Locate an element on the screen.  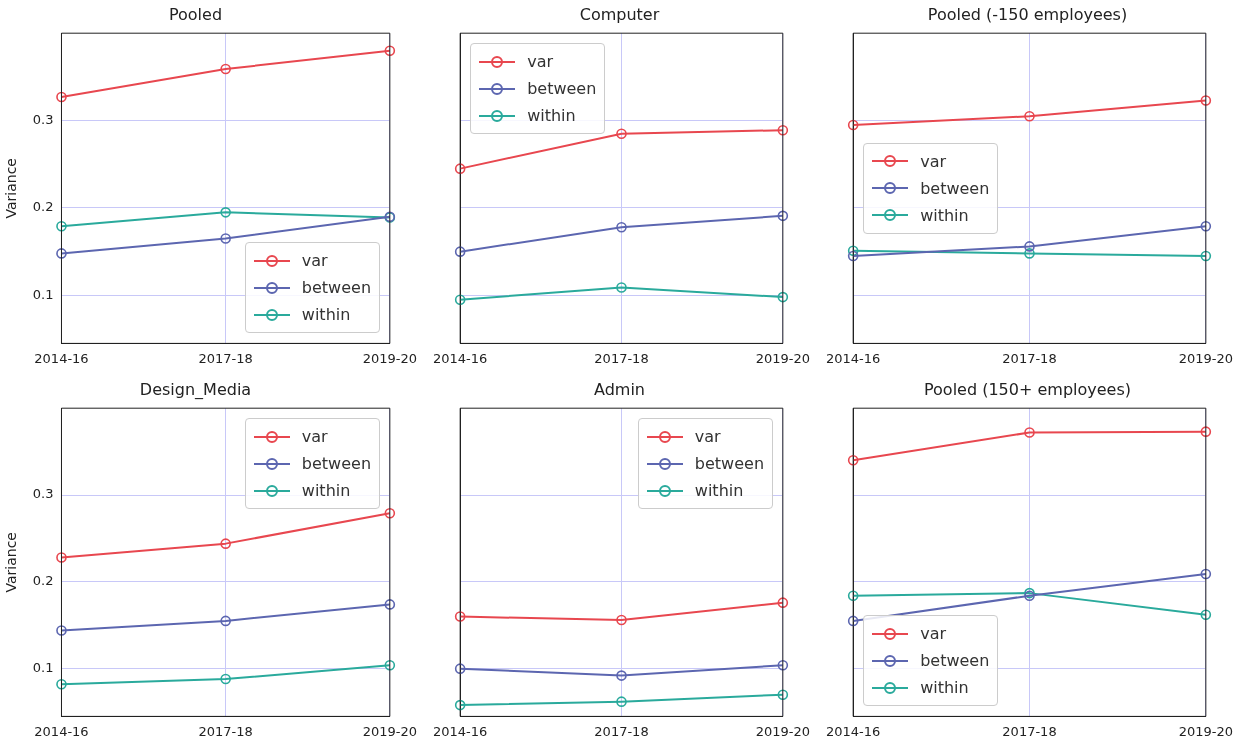
chart-title: Design_Media is located at coordinates (195, 389).